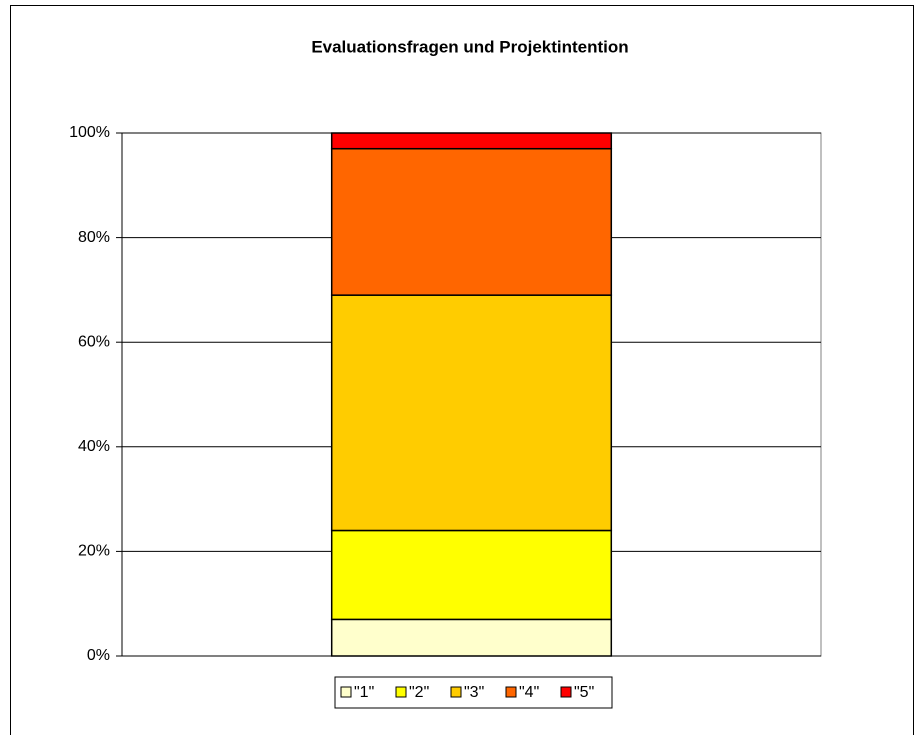 The image size is (916, 735). What do you see at coordinates (94, 551) in the screenshot?
I see `y-tick-label: 20%` at bounding box center [94, 551].